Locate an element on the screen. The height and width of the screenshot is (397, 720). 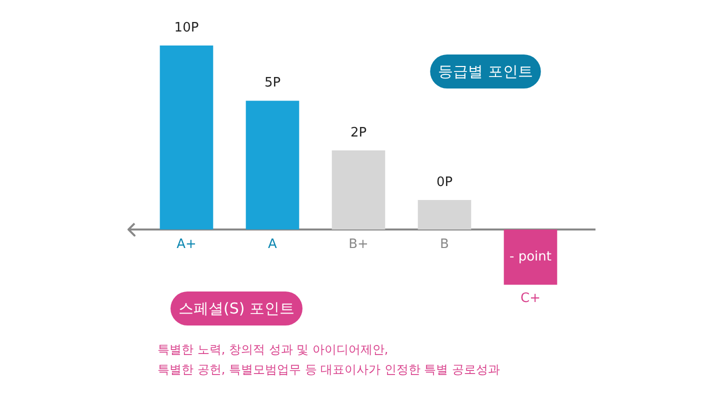
x-tick-label: B+ is located at coordinates (358, 244).